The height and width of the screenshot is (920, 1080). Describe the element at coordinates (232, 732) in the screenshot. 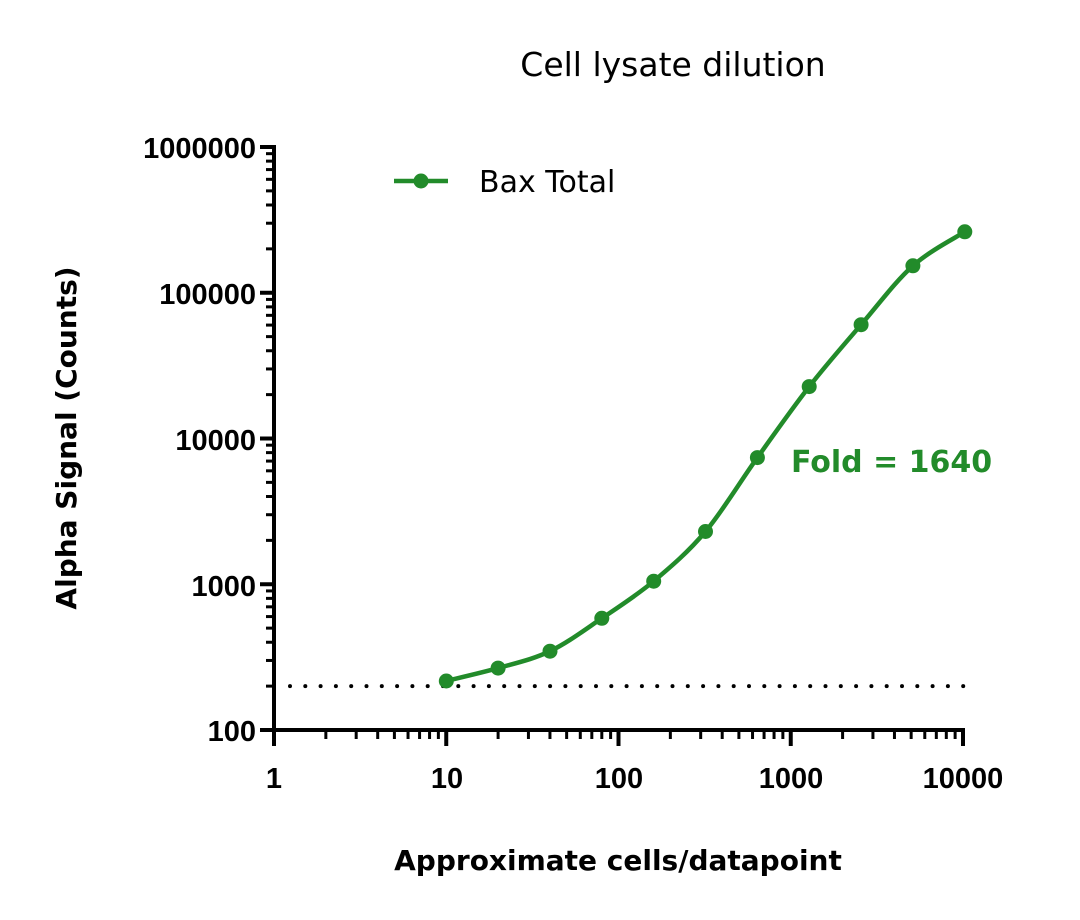

I see `y-tick-label: 100` at that location.